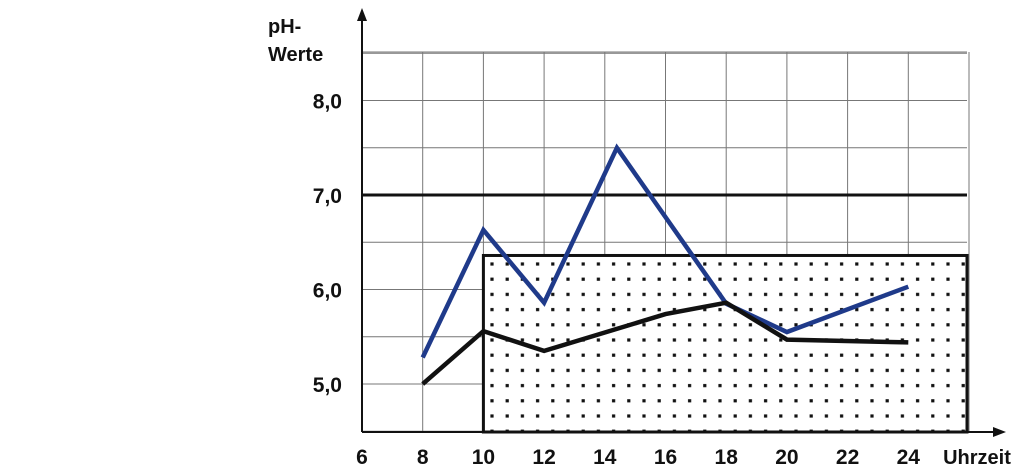  Describe the element at coordinates (362, 457) in the screenshot. I see `x-tick-label: 6` at that location.